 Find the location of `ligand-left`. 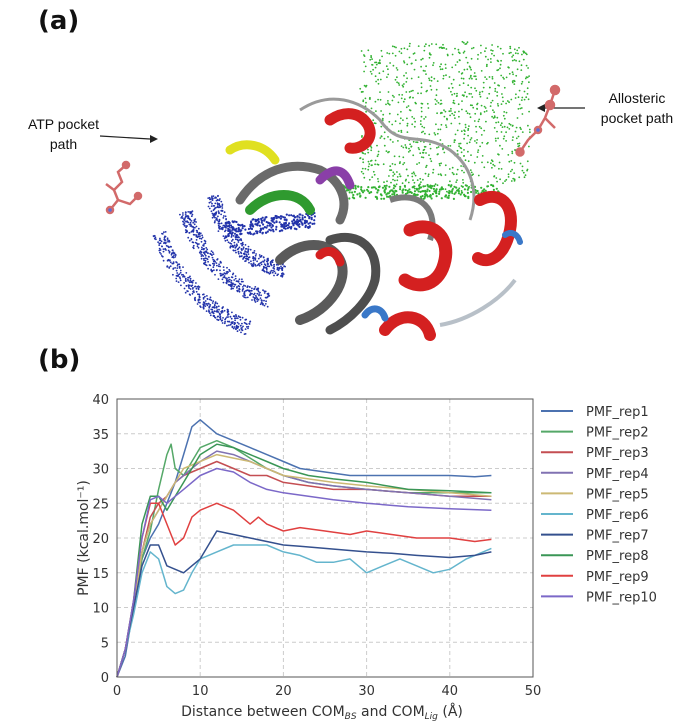

ligand-left is located at coordinates (124, 187).